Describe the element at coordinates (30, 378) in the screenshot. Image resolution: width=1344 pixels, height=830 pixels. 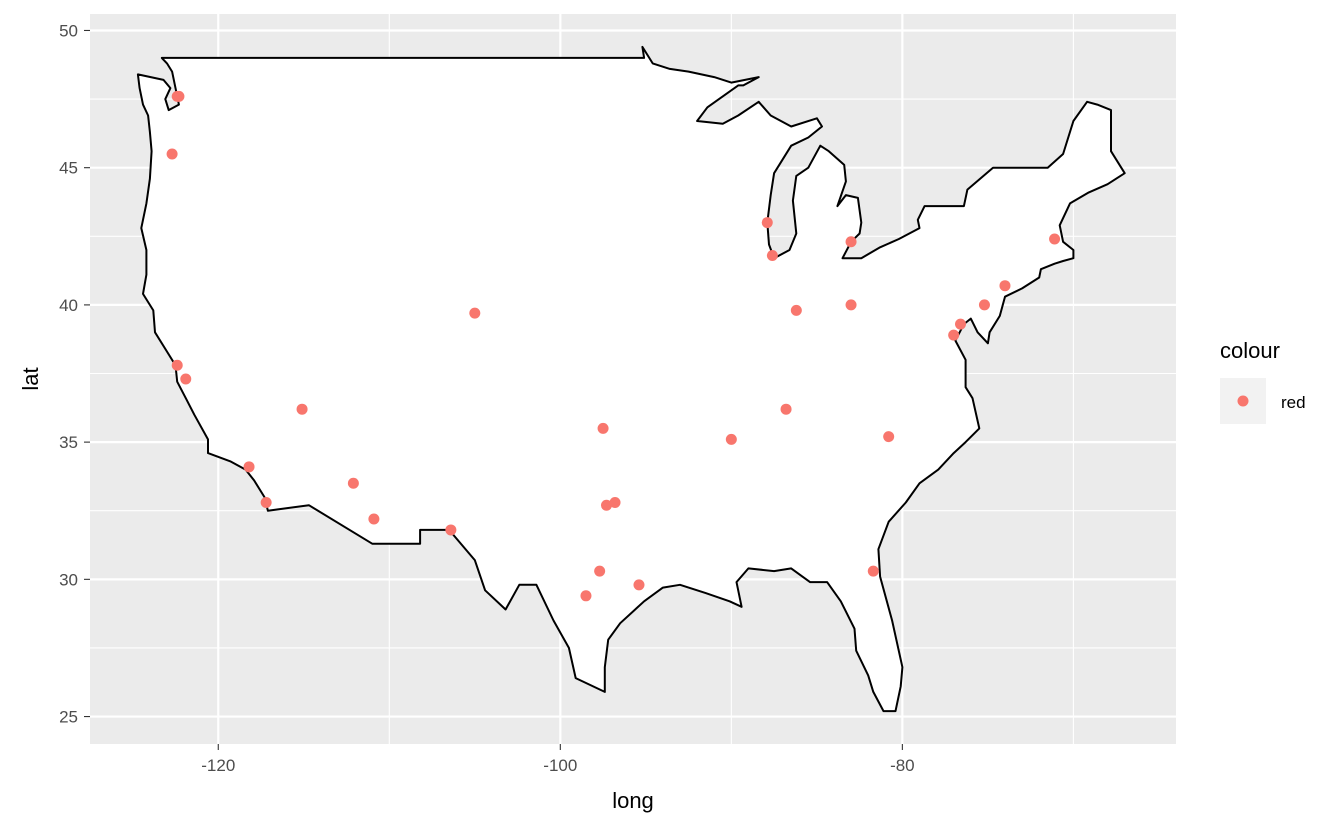
I see `y-axis-title: lat` at that location.